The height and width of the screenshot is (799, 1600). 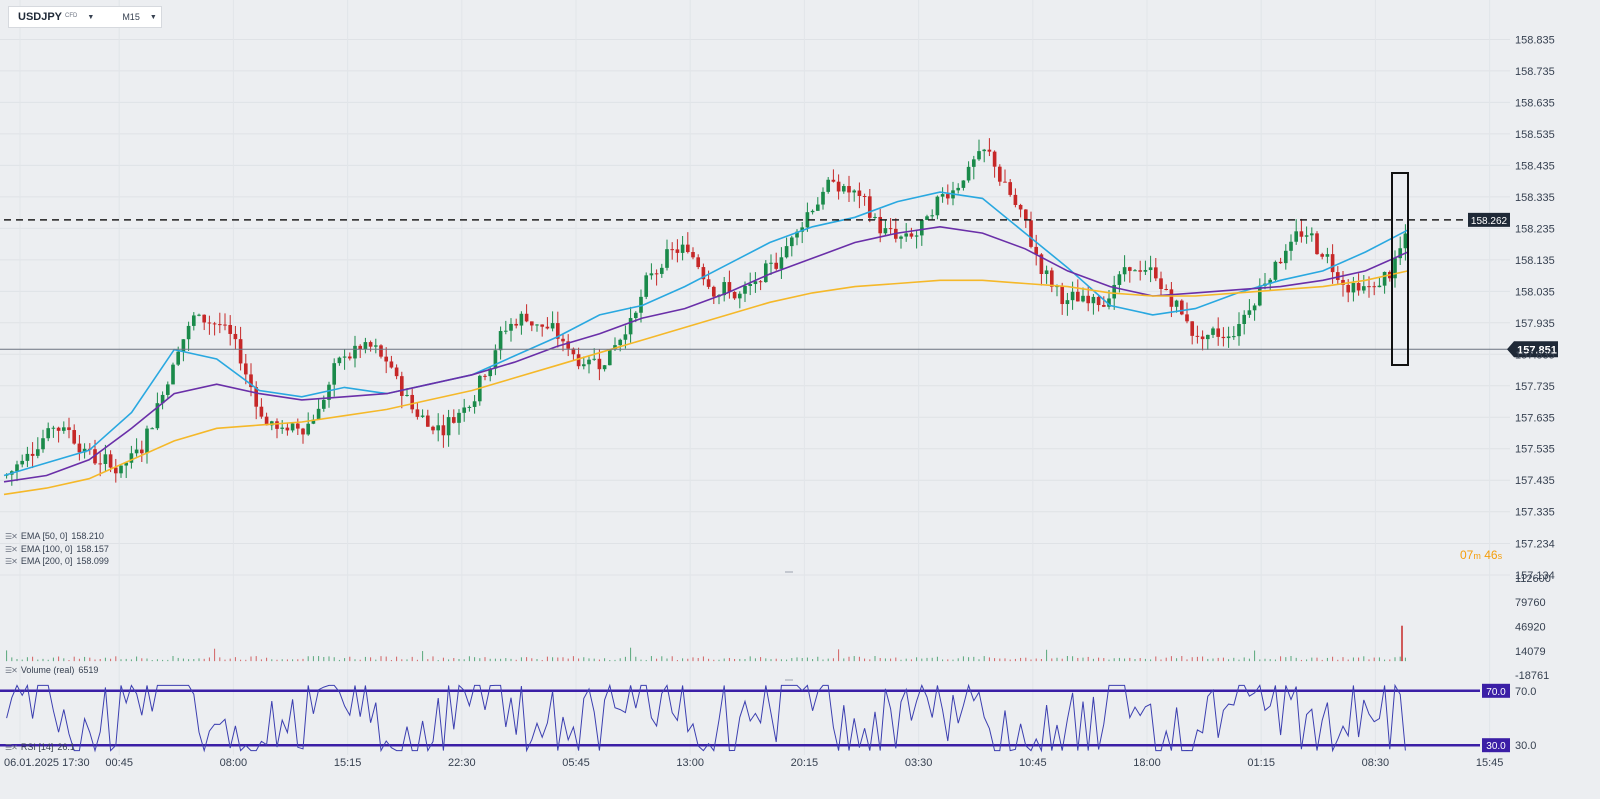 I want to click on y-tick-label: 157.134, so click(x=1535, y=576).